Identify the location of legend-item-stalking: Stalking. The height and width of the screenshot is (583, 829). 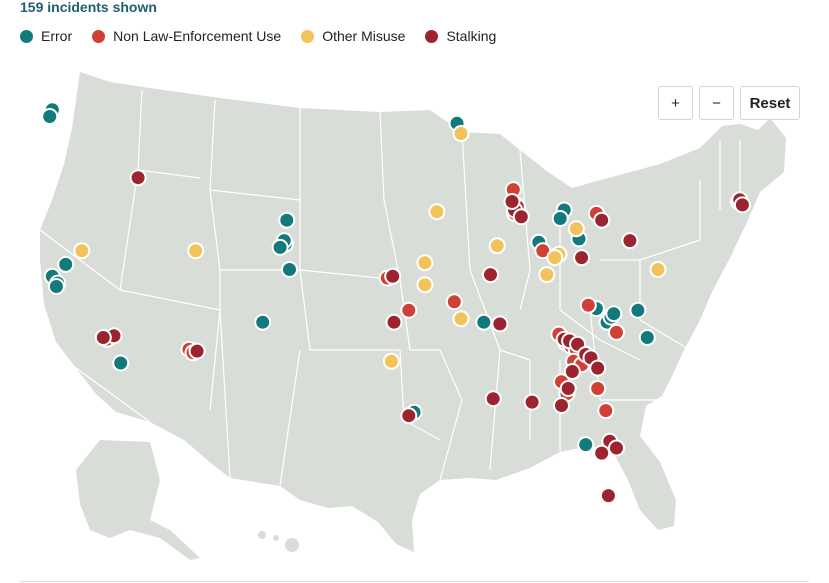
(460, 36).